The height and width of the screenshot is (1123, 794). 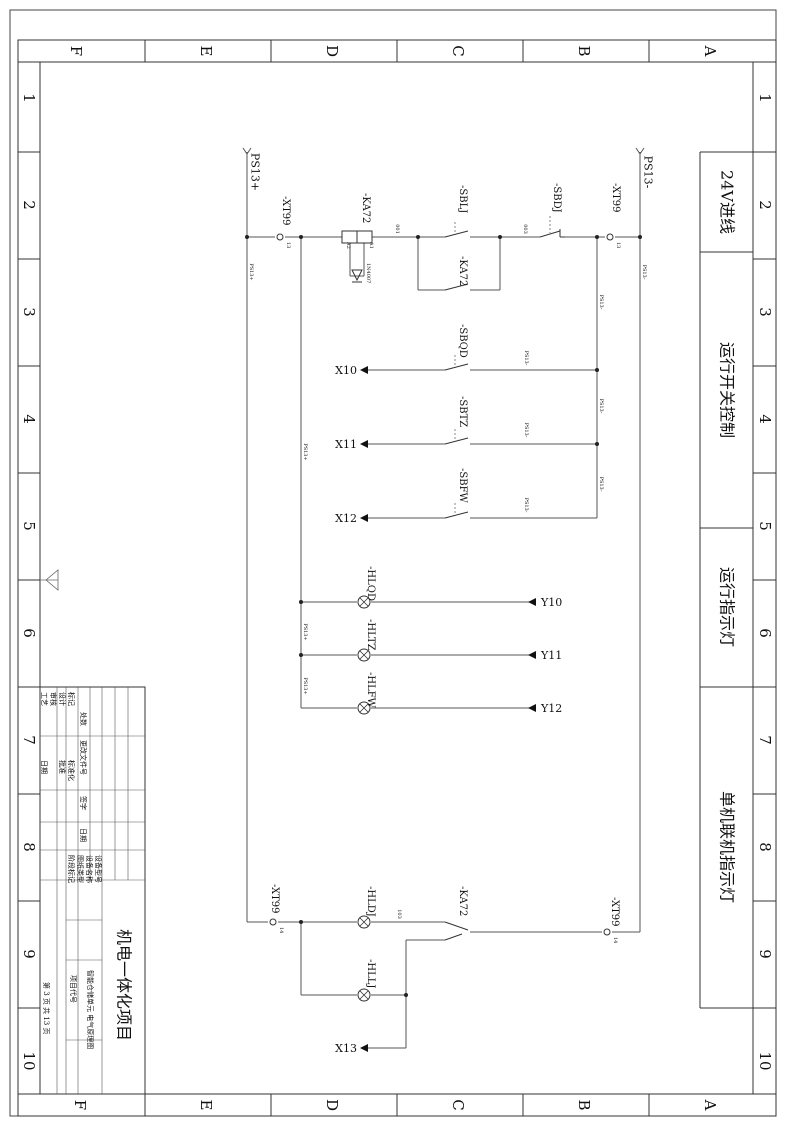 I want to click on wire-label: 001, so click(x=397, y=229).